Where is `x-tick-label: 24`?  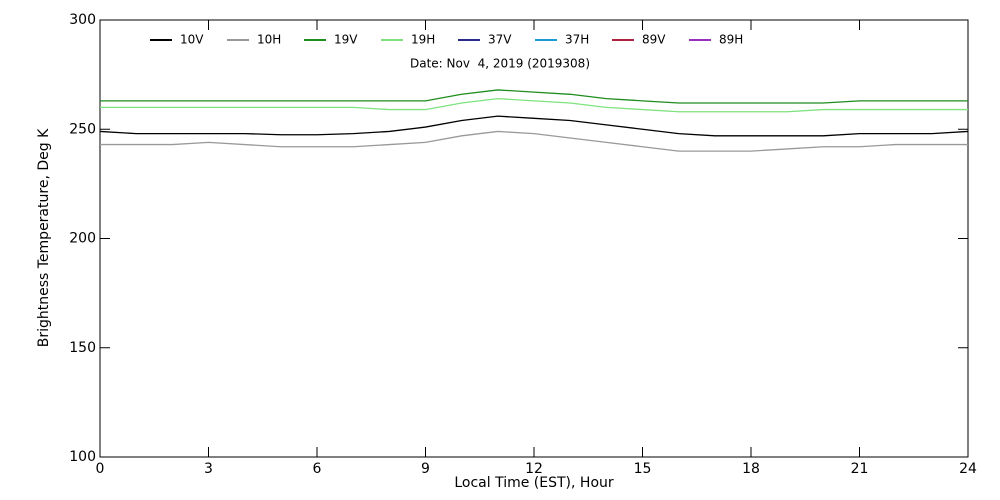
x-tick-label: 24 is located at coordinates (968, 469).